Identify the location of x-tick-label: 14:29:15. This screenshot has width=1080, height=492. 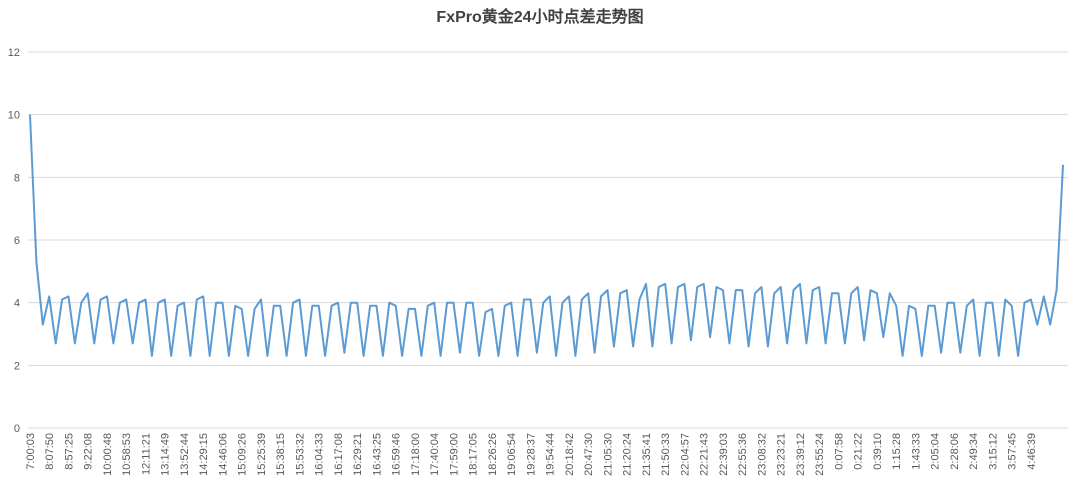
(204, 454).